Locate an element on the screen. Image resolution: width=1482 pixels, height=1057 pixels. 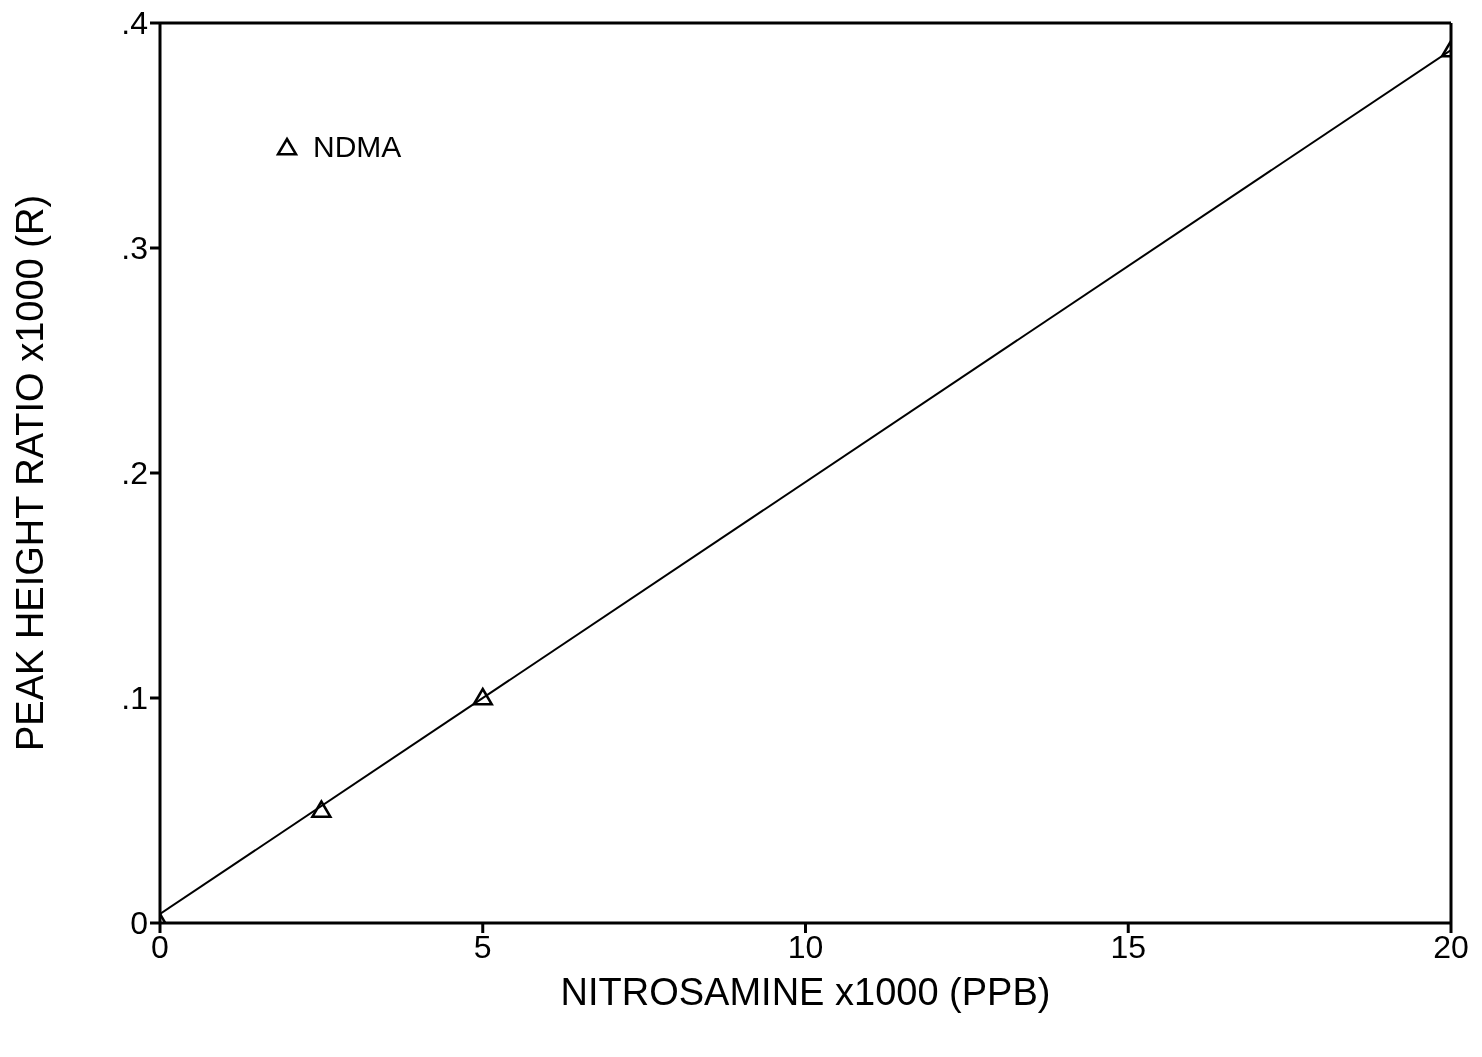
y-axis-title: PEAK HEIGHT RATIO x1000 (R) is located at coordinates (30, 473).